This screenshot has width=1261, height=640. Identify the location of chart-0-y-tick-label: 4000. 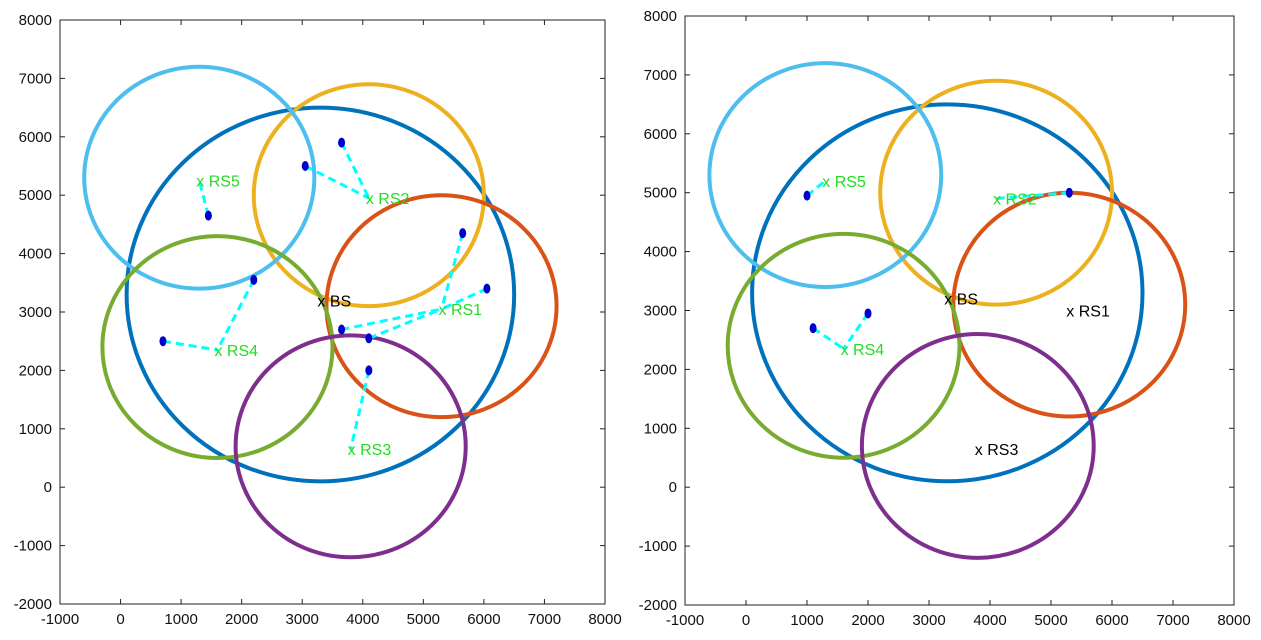
(35, 254).